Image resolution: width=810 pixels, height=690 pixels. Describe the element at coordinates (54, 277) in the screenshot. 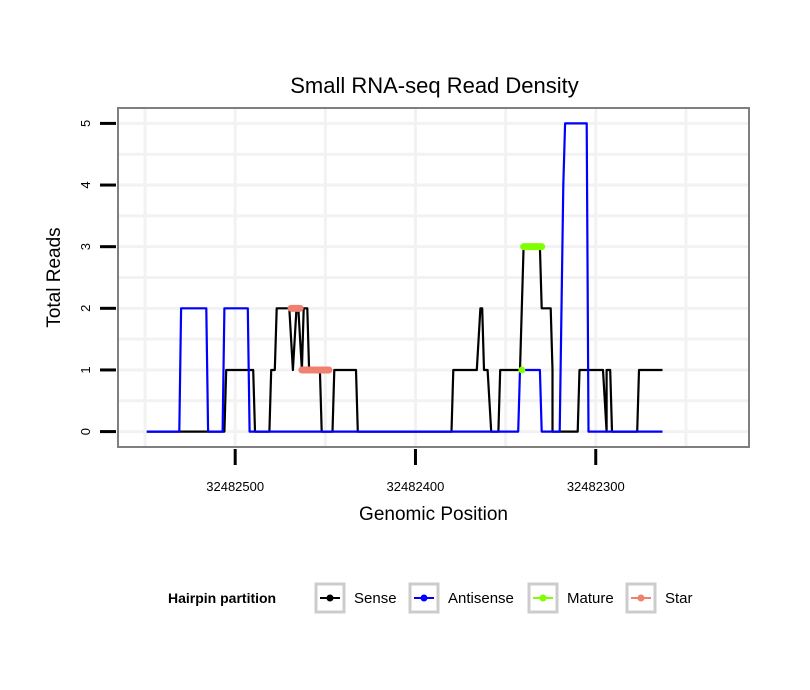

I see `y-axis-label: Total Reads` at that location.